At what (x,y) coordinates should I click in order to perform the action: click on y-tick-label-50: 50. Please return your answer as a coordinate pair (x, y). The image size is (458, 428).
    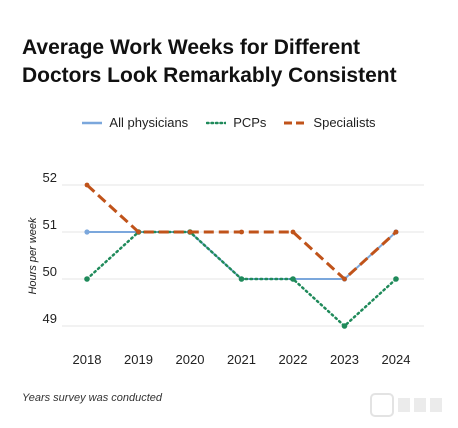
    Looking at the image, I should click on (50, 271).